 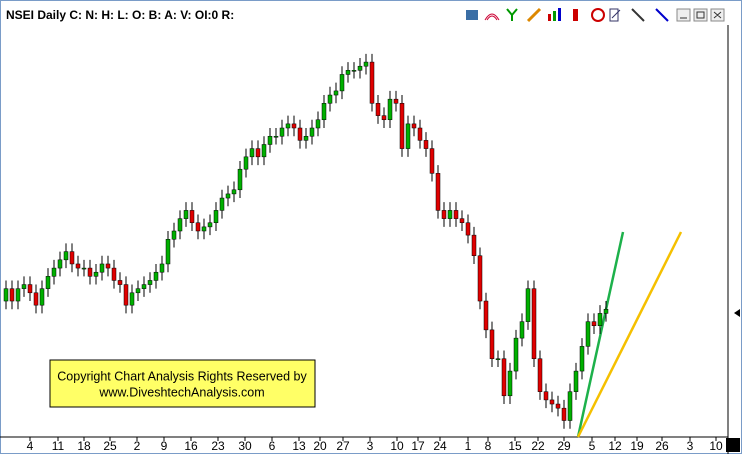 I want to click on x-tick-label: 17, so click(x=418, y=446).